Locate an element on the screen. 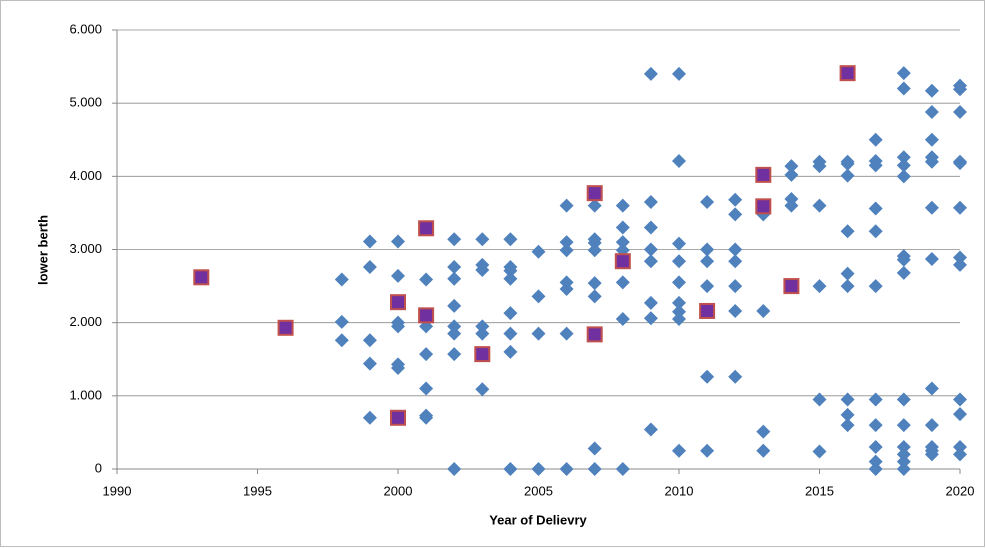 This screenshot has height=548, width=986. x-tick-label: 2010 is located at coordinates (679, 490).